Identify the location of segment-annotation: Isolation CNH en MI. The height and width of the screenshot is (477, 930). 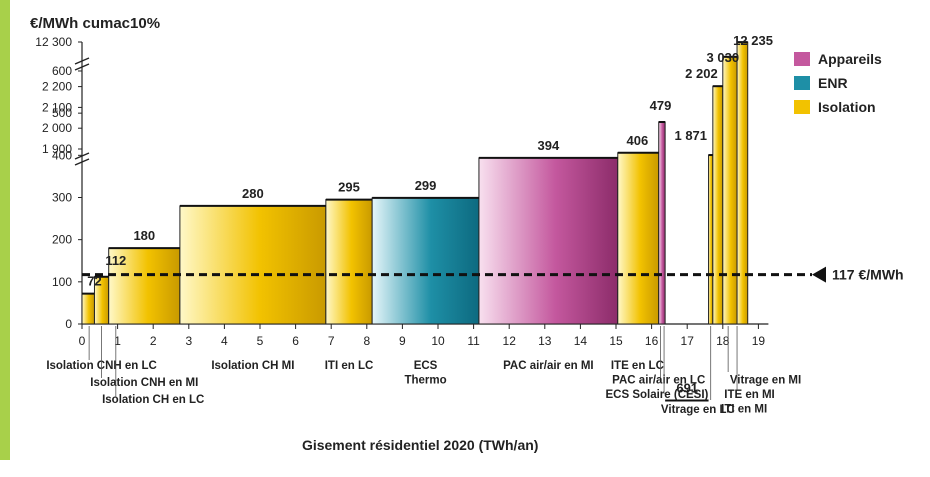
(144, 383).